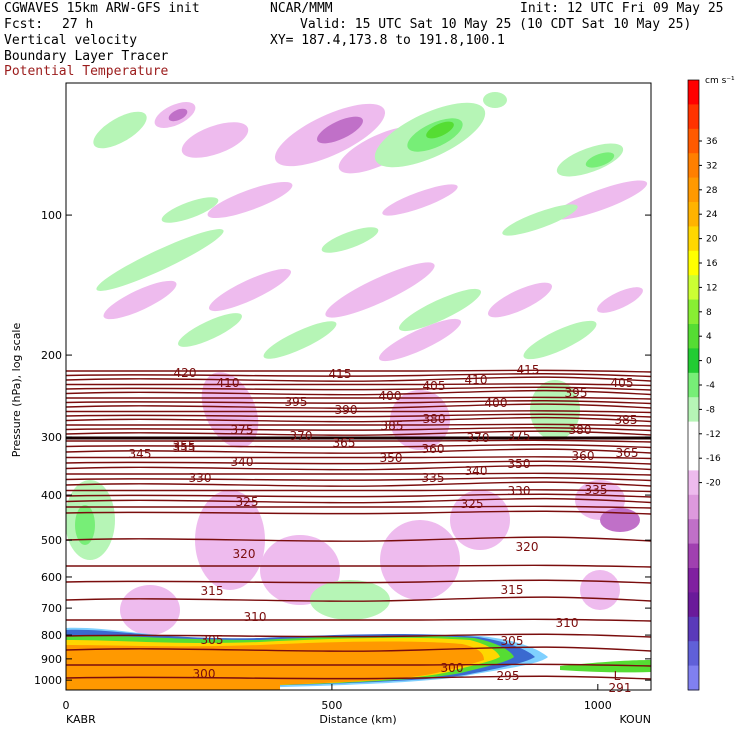 The width and height of the screenshot is (740, 740). What do you see at coordinates (713, 435) in the screenshot?
I see `colorbar-tick-label: -12` at bounding box center [713, 435].